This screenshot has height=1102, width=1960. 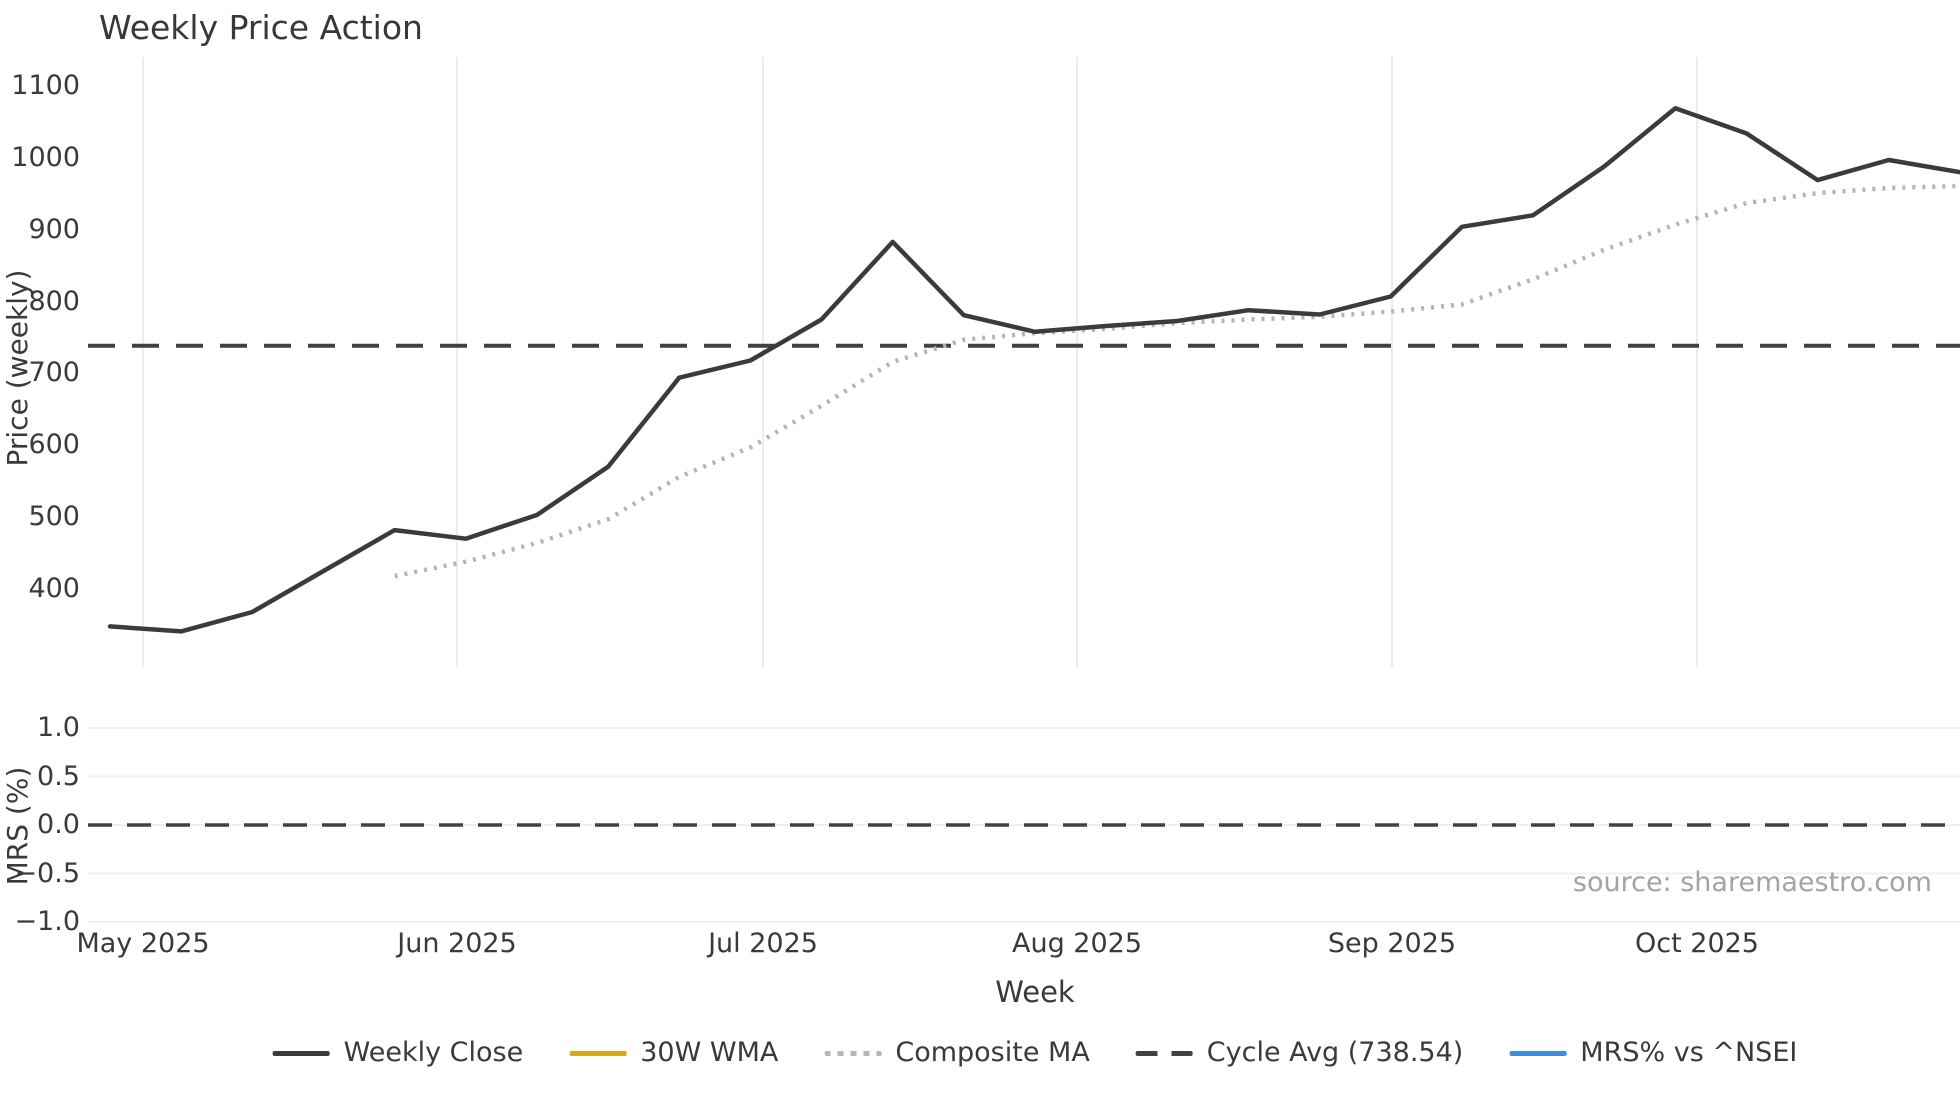 What do you see at coordinates (54, 445) in the screenshot?
I see `price-tick-label: 600` at bounding box center [54, 445].